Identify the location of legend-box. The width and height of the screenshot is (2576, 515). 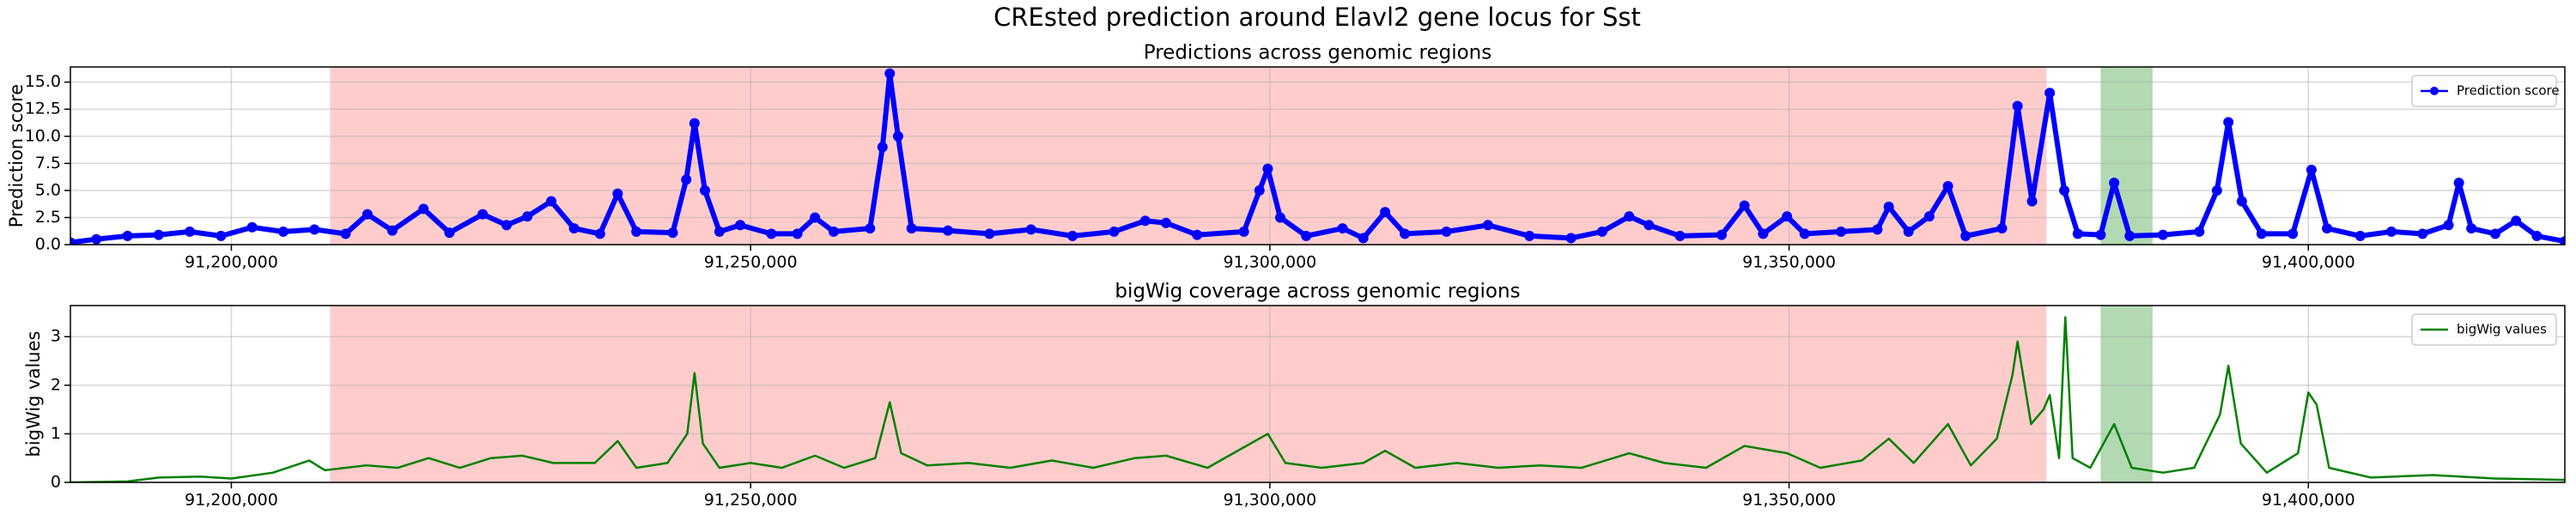
(2484, 91).